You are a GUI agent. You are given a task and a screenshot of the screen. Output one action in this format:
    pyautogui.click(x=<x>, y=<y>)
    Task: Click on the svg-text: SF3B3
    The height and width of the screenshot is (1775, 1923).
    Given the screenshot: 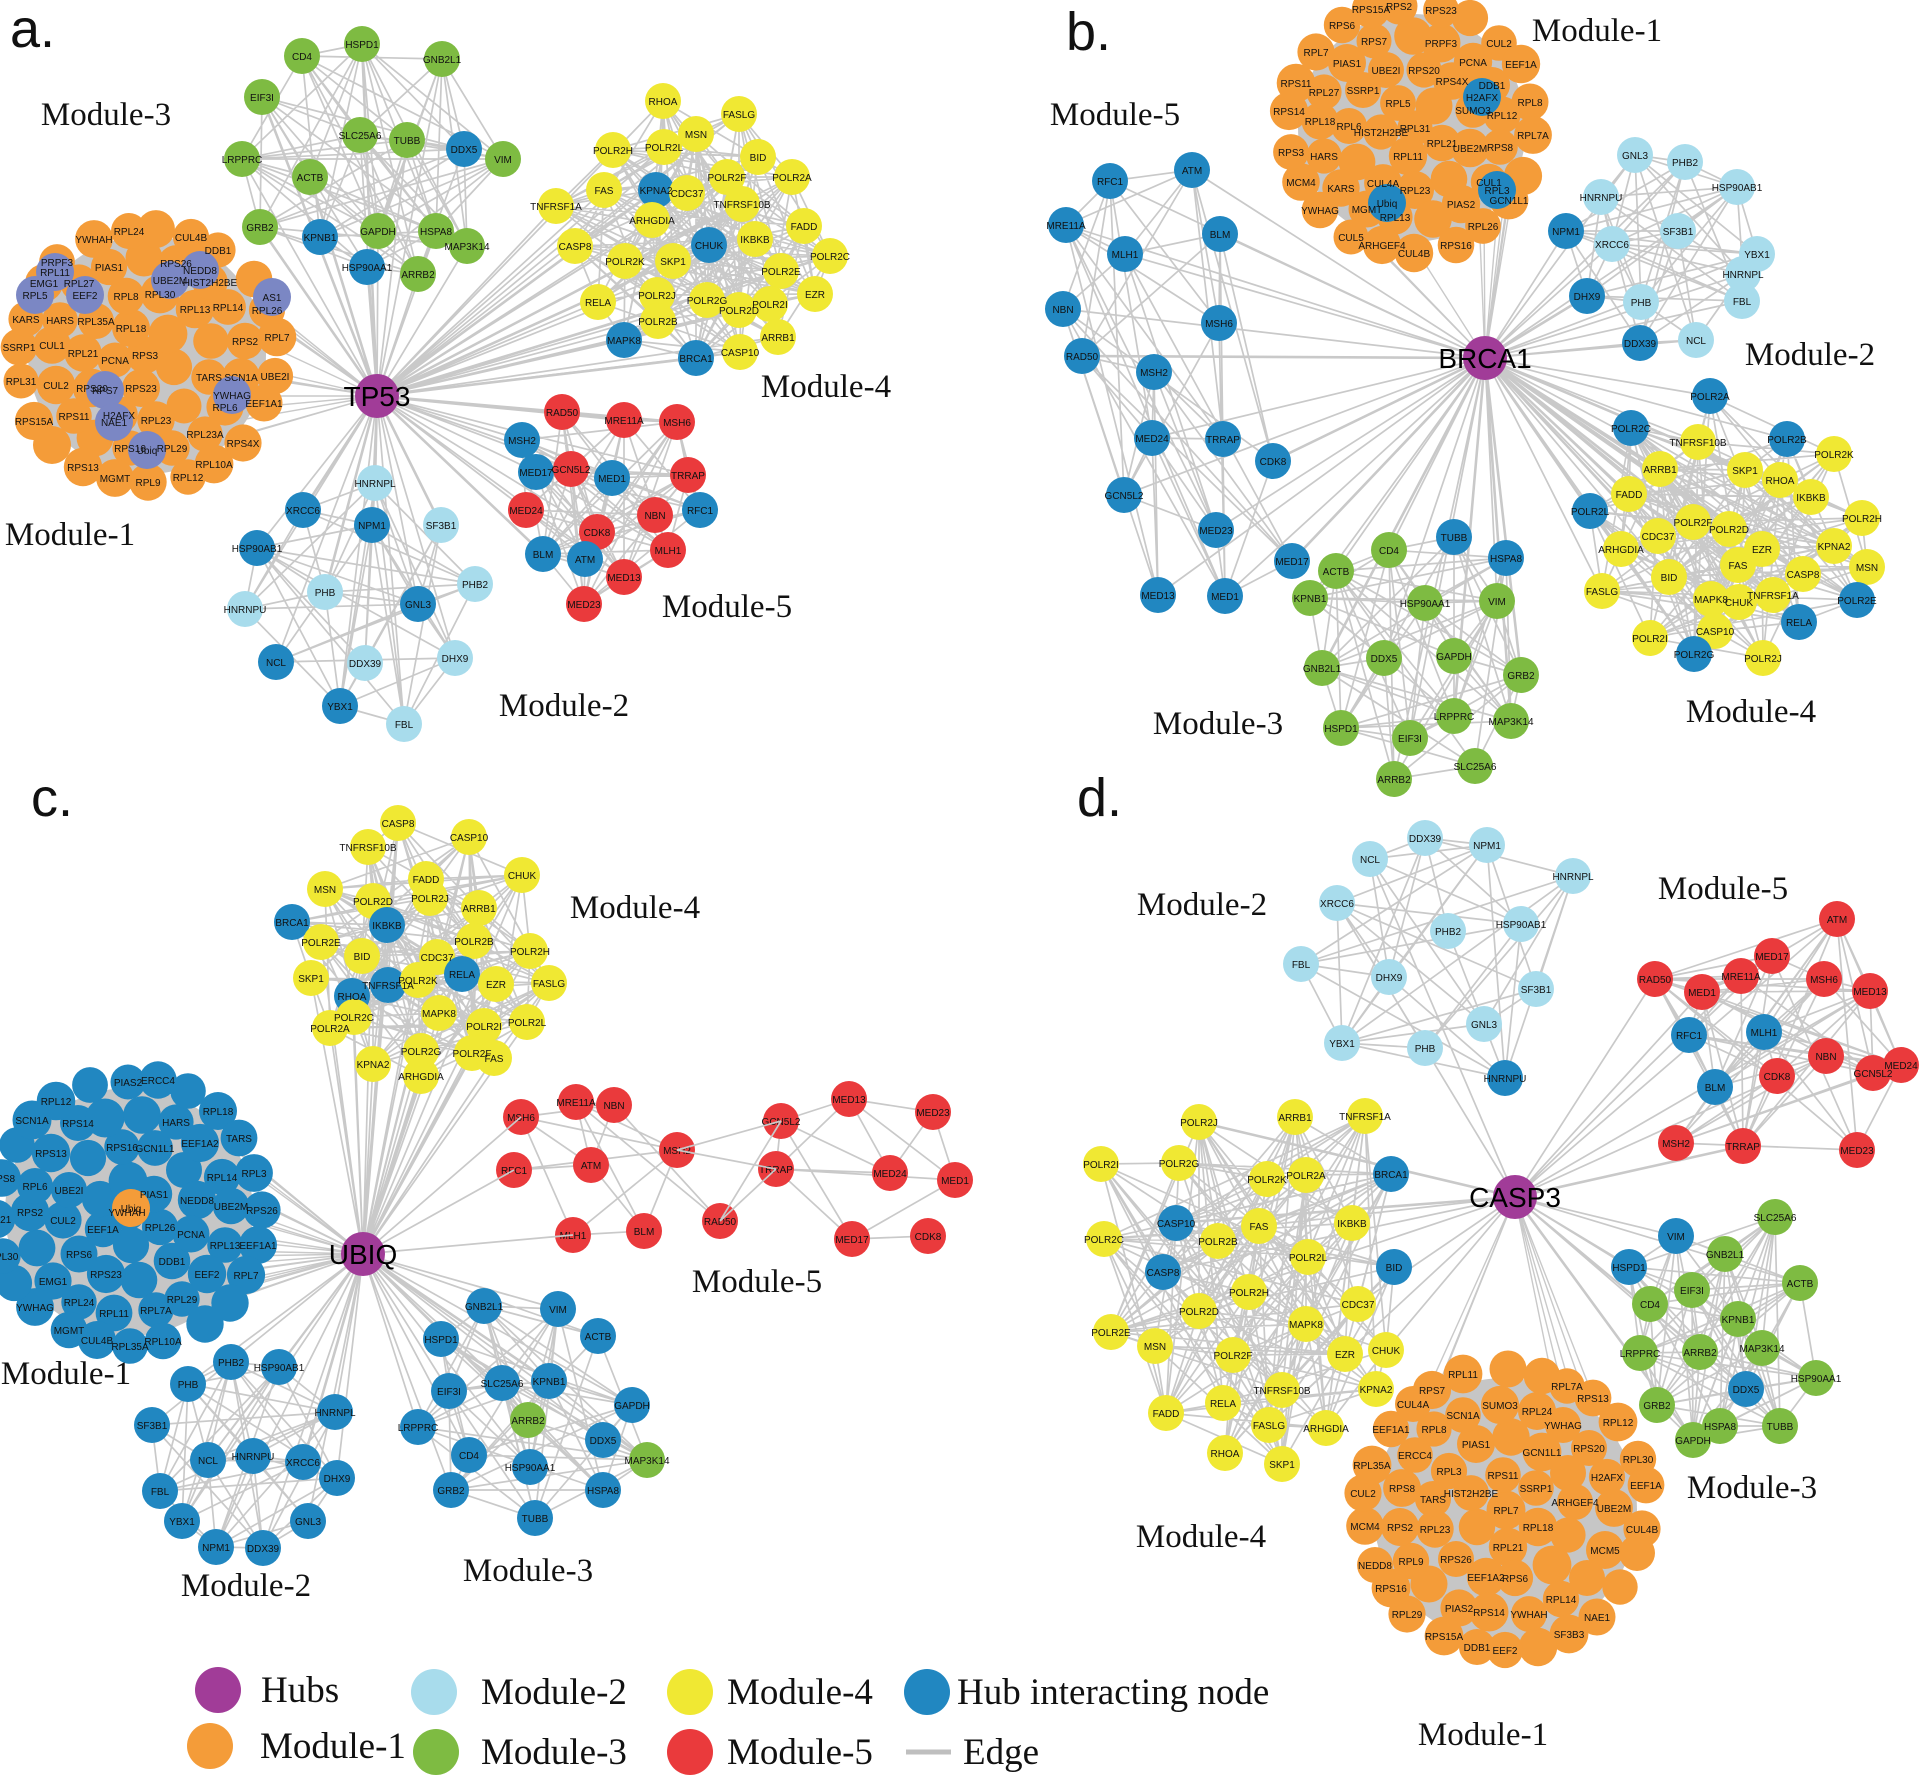 What is the action you would take?
    pyautogui.click(x=1569, y=1635)
    